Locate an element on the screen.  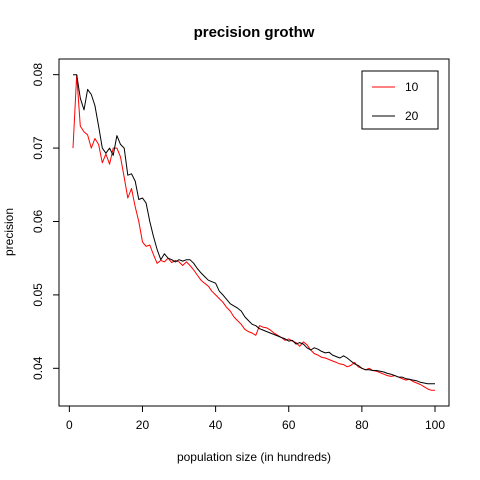
x-tick-label: 20 is located at coordinates (143, 425).